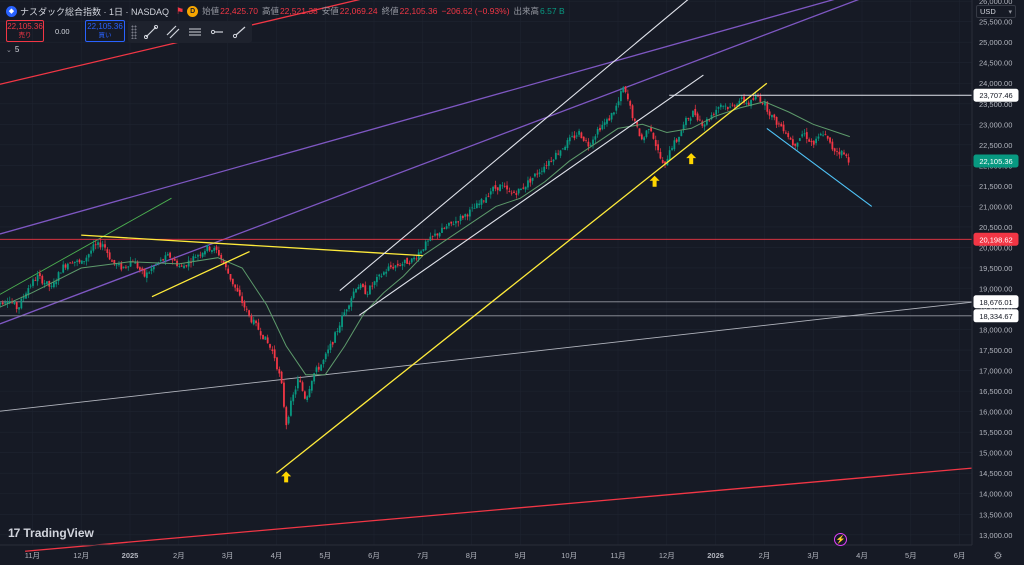  I want to click on buy-button: 22,105.36 買い, so click(105, 31).